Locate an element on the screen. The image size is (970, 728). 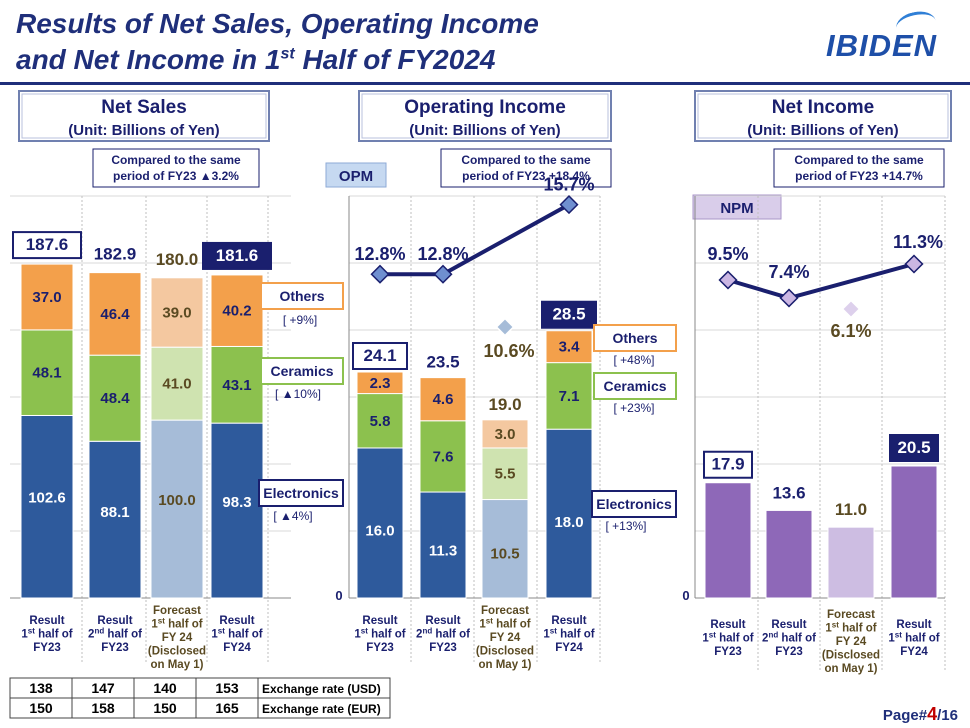
op-income-x-label-2-0: Forecast is located at coordinates (505, 611).